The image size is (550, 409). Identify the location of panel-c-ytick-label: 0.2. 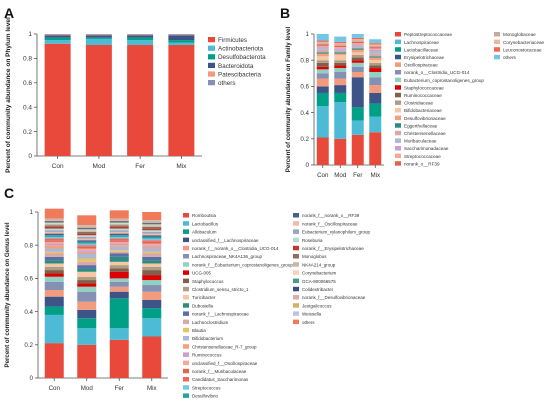
(28, 345).